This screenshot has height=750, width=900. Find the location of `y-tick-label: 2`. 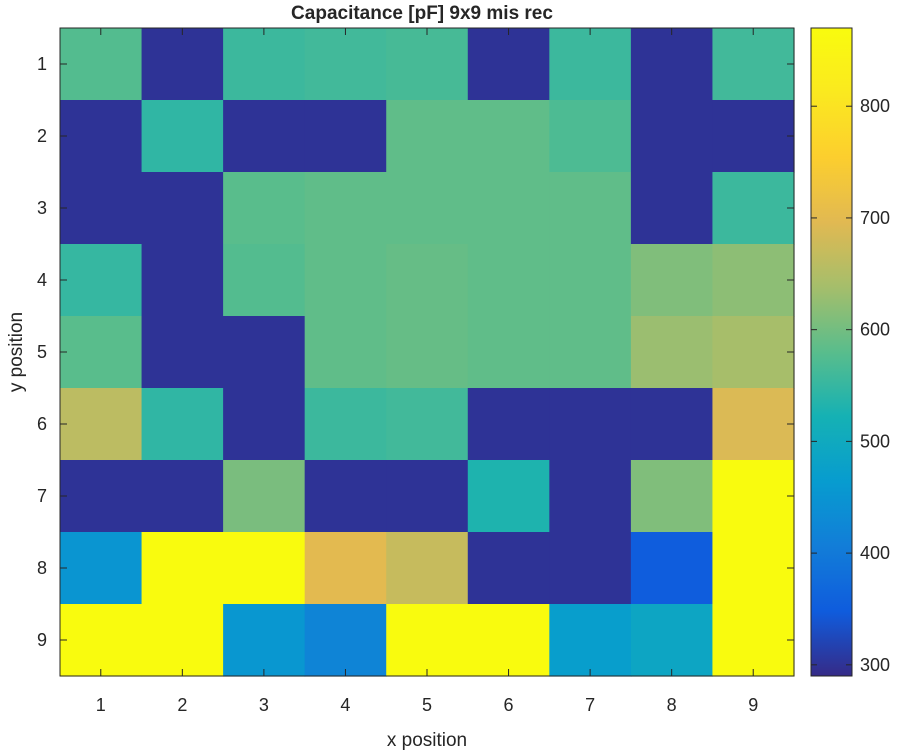

y-tick-label: 2 is located at coordinates (42, 136).